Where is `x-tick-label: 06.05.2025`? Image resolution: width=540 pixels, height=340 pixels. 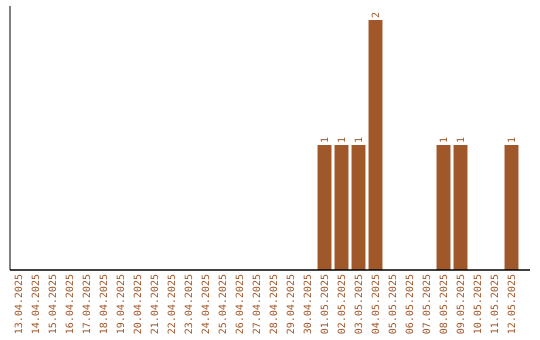 x-tick-label: 06.05.2025 is located at coordinates (410, 304).